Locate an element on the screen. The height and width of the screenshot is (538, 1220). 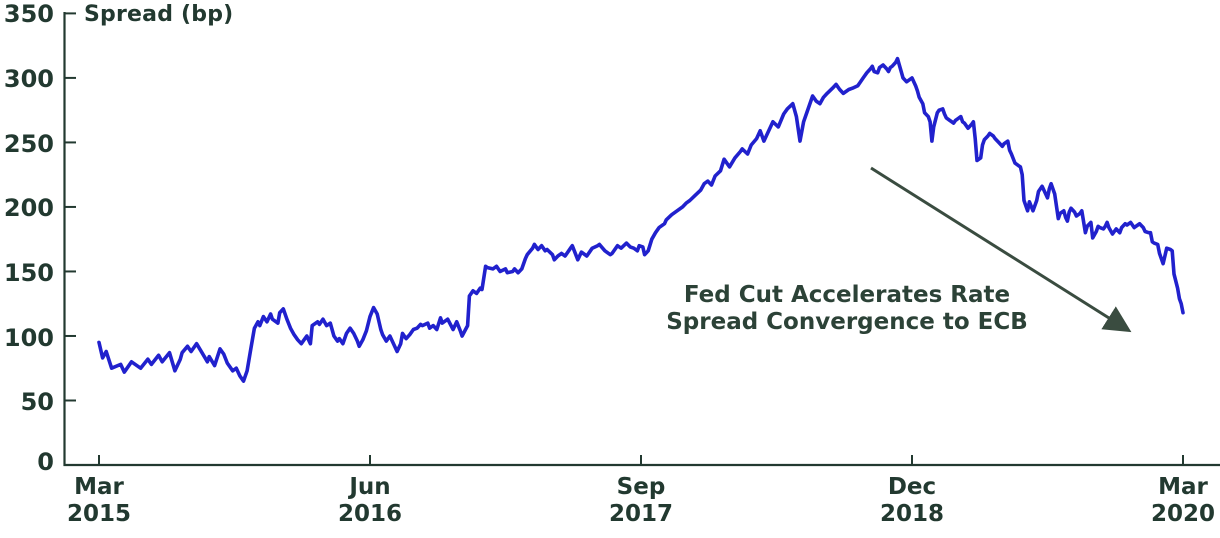
y-tick-label-100: 100 is located at coordinates (28, 338).